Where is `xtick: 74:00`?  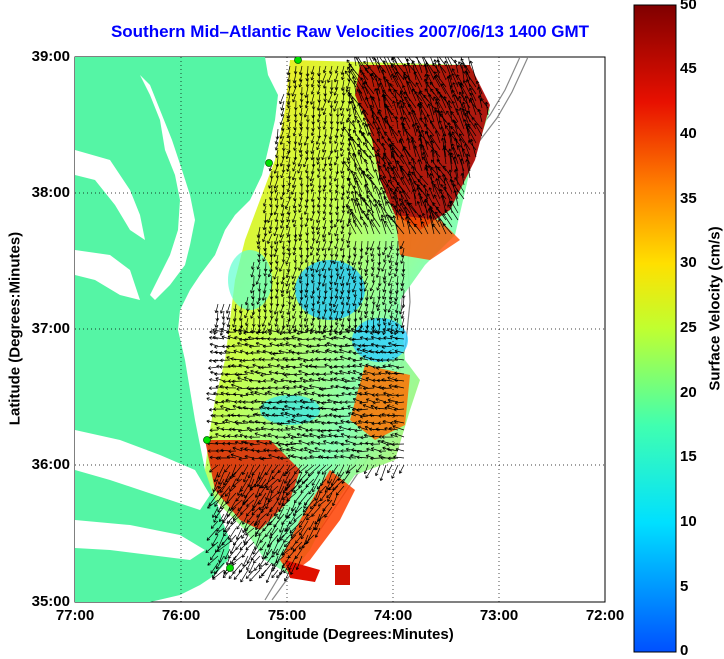 xtick: 74:00 is located at coordinates (393, 615).